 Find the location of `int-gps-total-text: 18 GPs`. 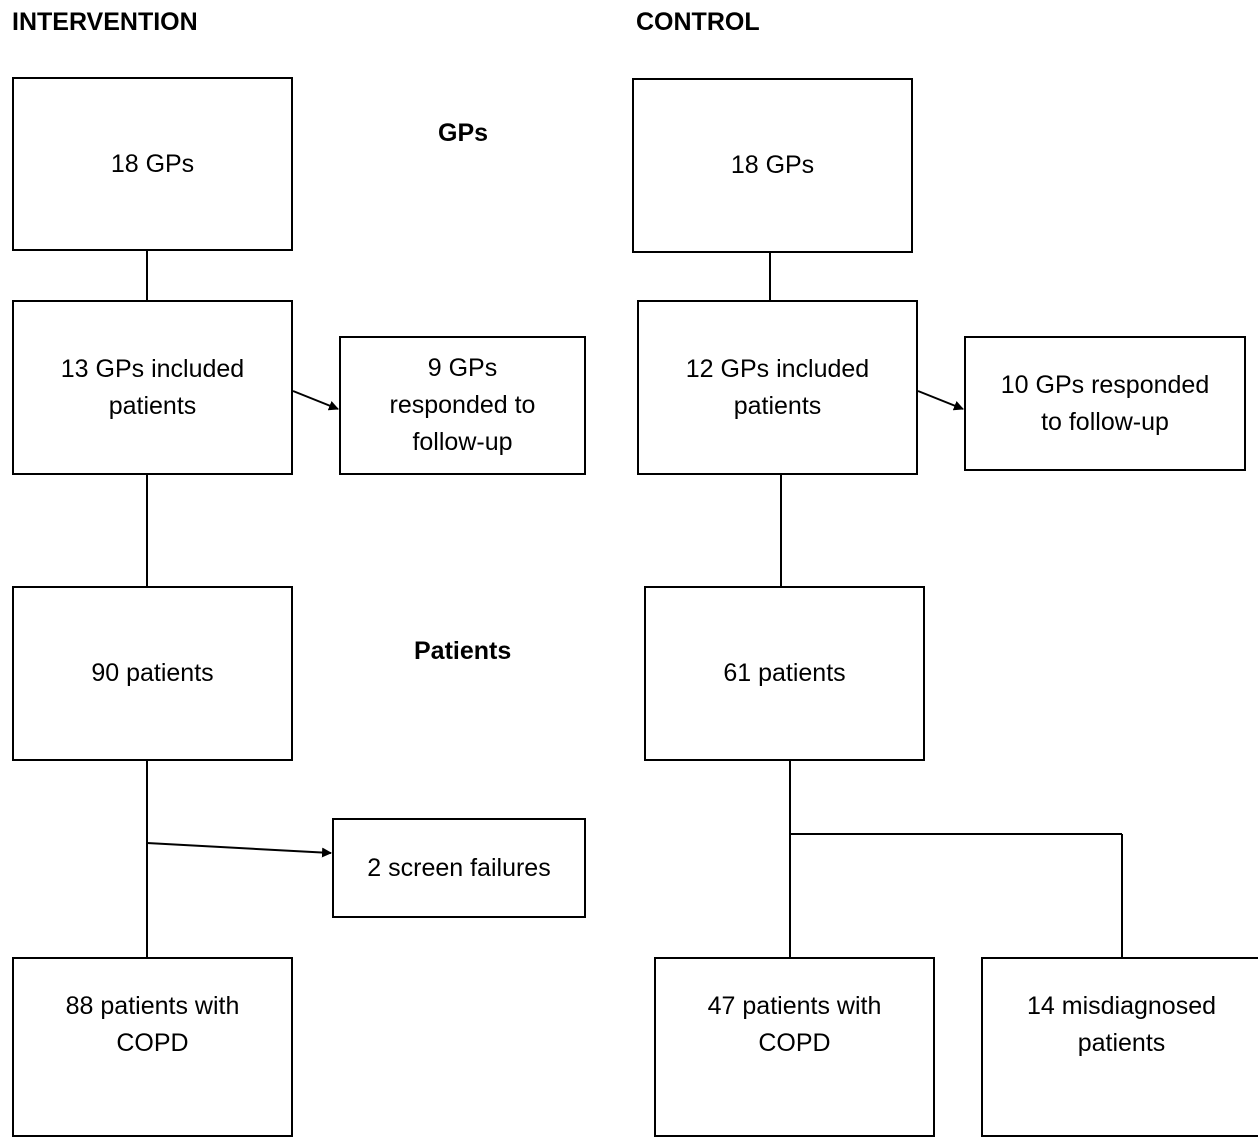

int-gps-total-text: 18 GPs is located at coordinates (152, 163).